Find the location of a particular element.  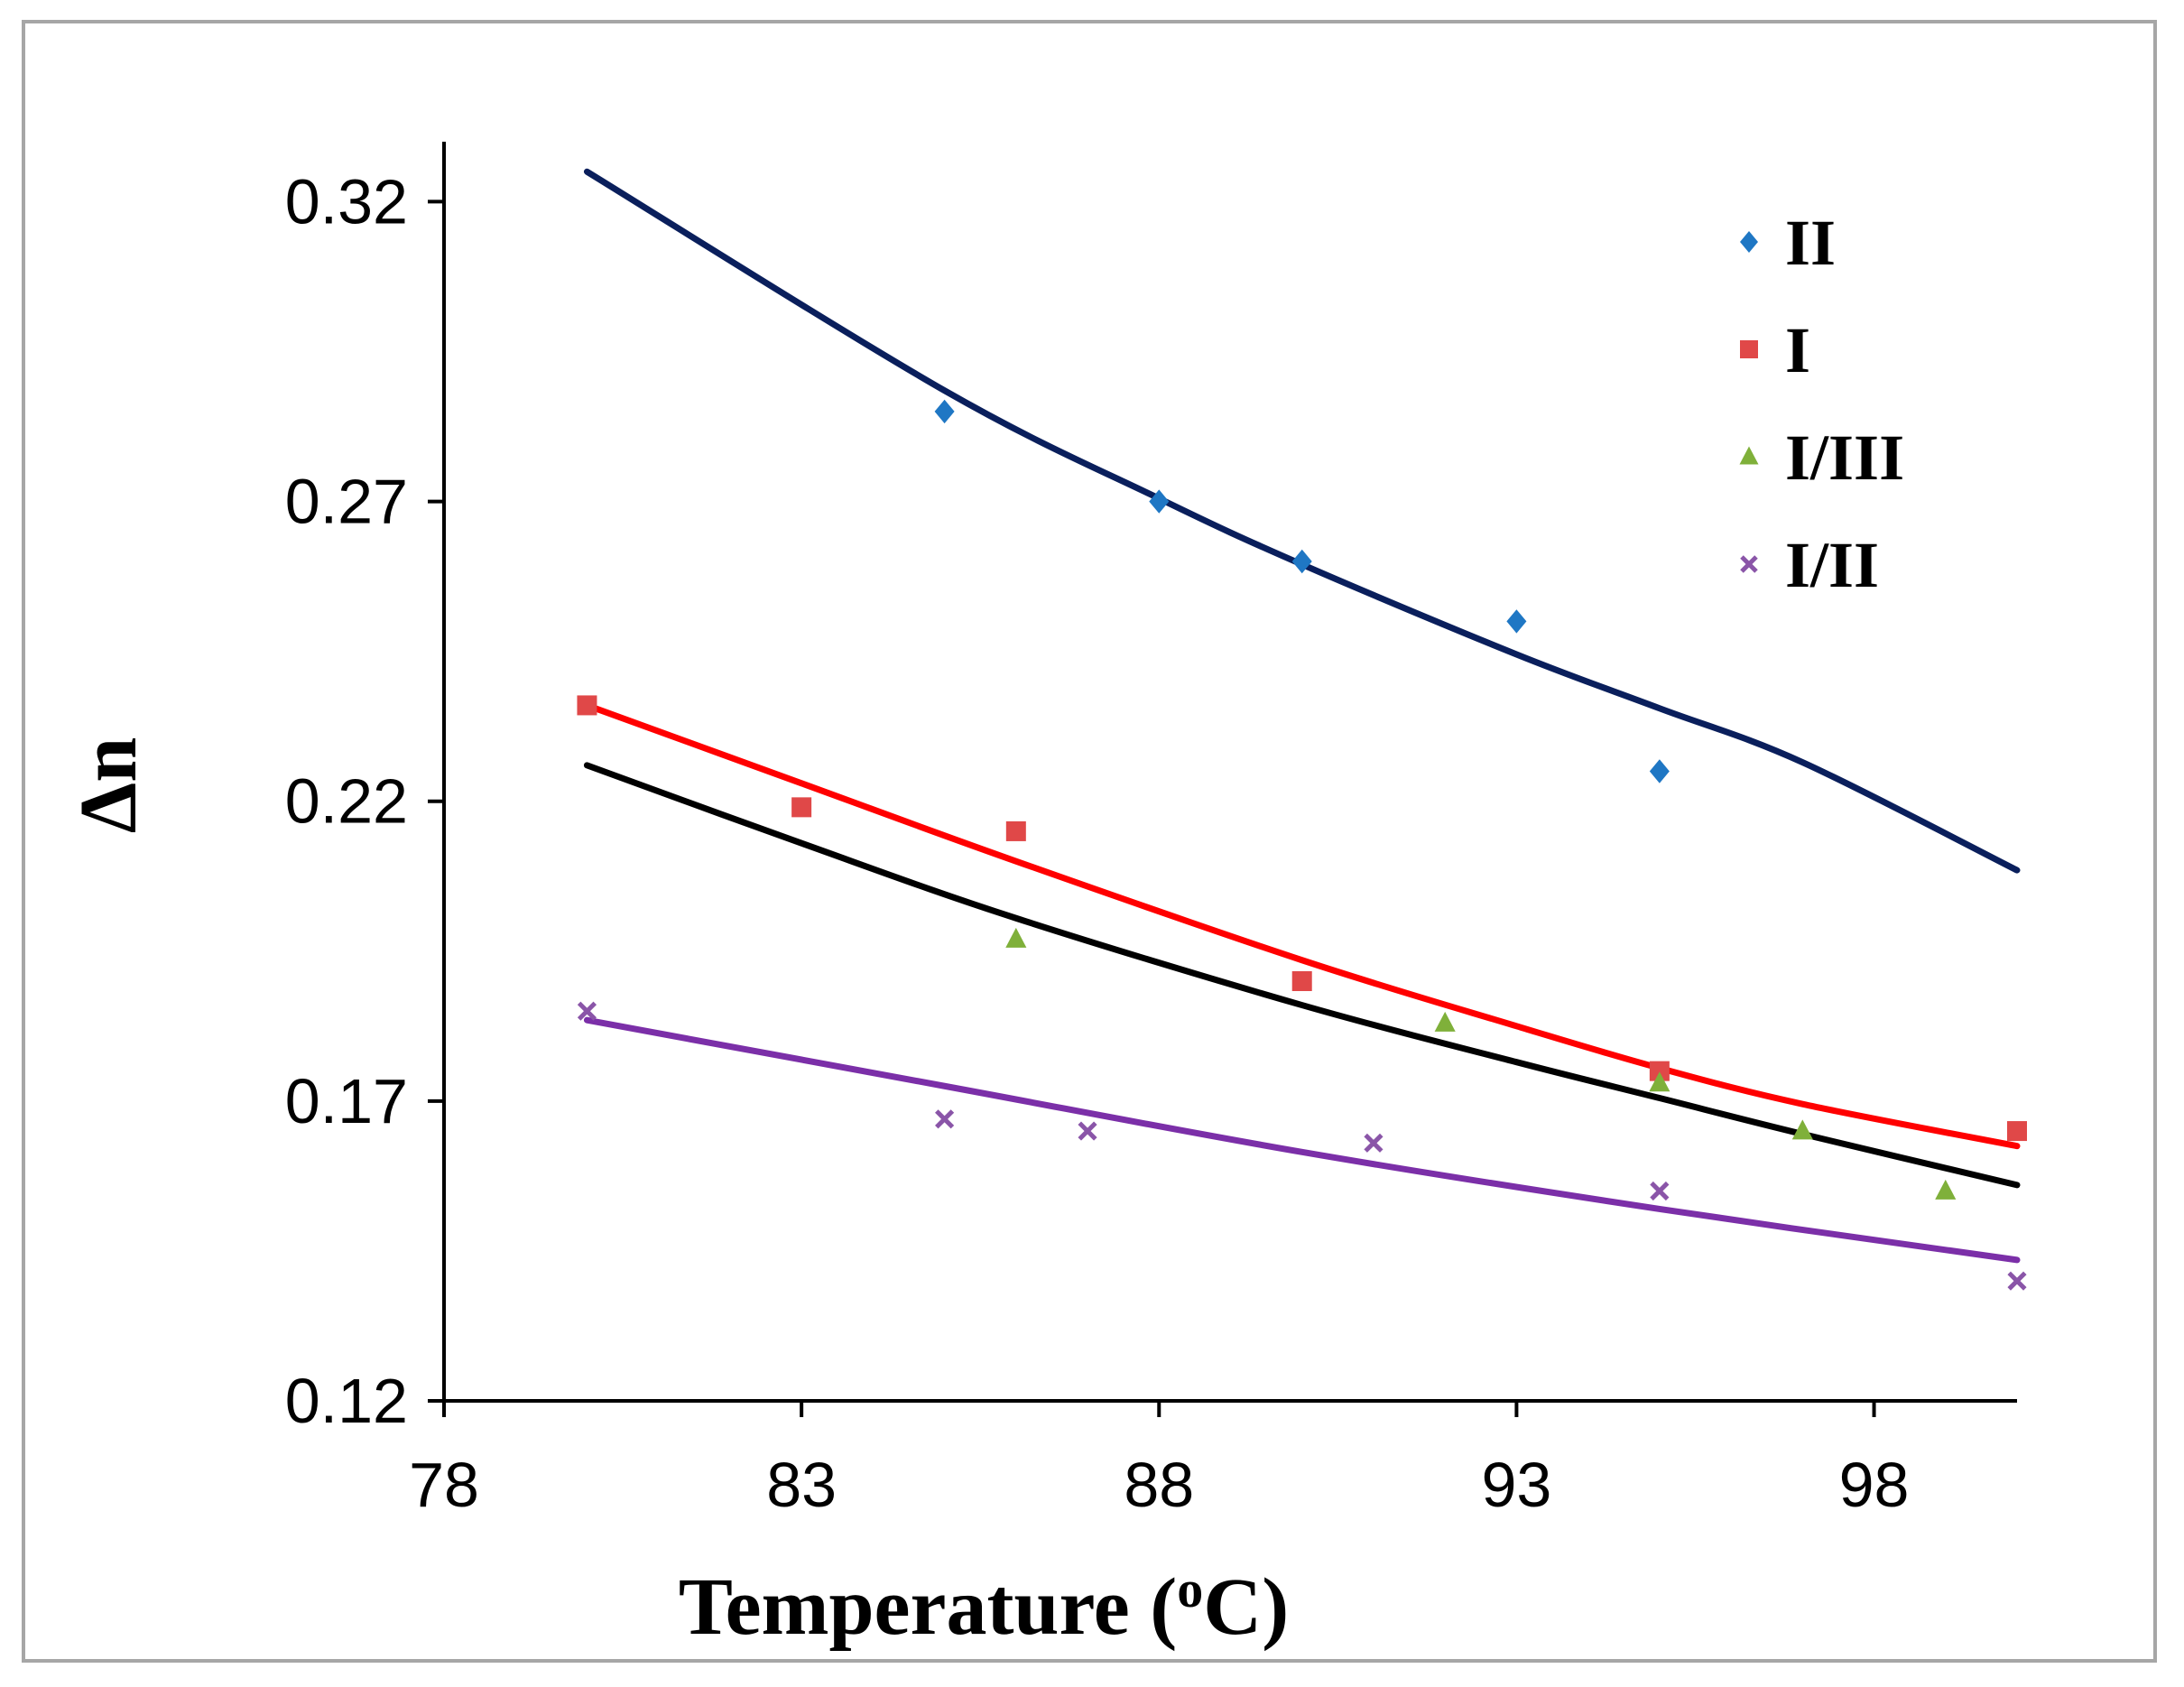

legend-marker-II is located at coordinates (1749, 242).